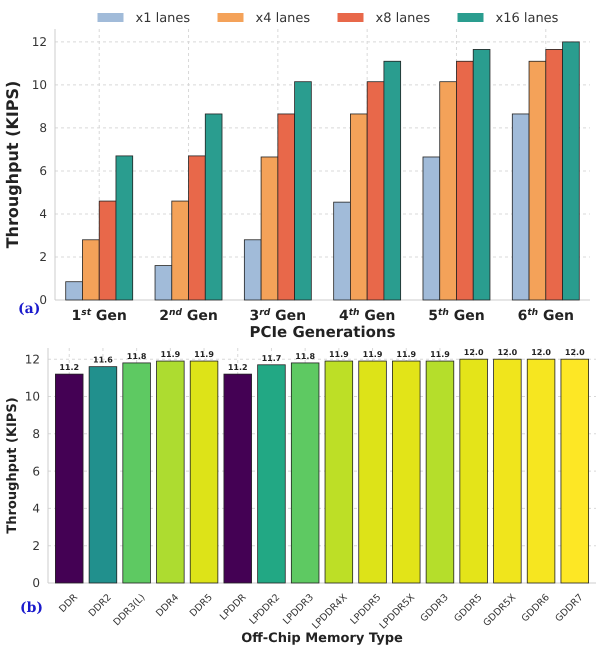 This screenshot has height=651, width=598. Describe the element at coordinates (32, 608) in the screenshot. I see `text: (b)` at that location.